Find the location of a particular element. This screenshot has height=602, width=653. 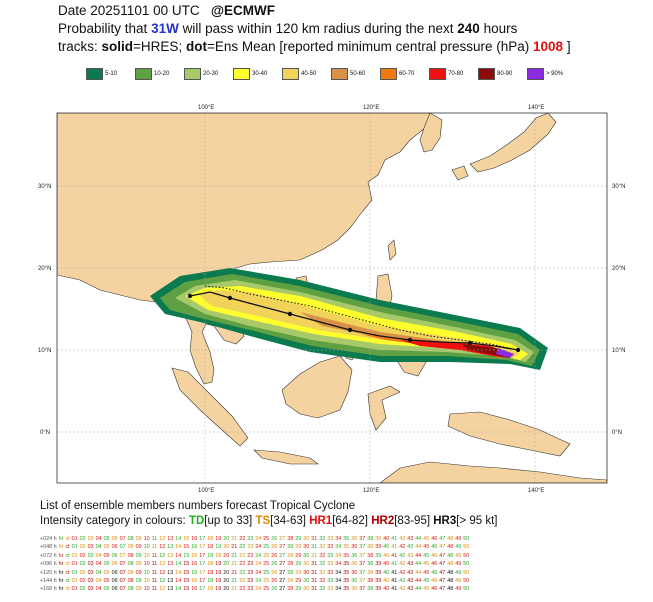

member-number: 23 is located at coordinates (250, 547).